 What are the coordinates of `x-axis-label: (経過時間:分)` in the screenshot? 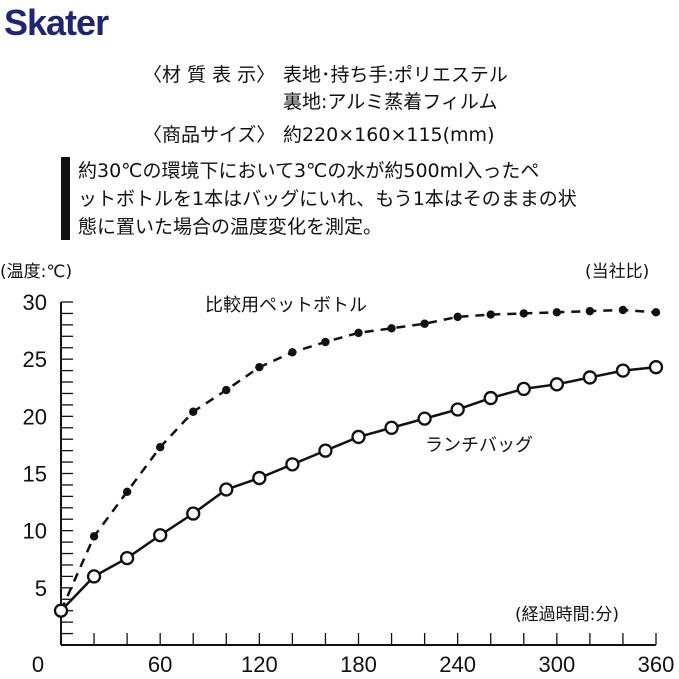 It's located at (567, 615).